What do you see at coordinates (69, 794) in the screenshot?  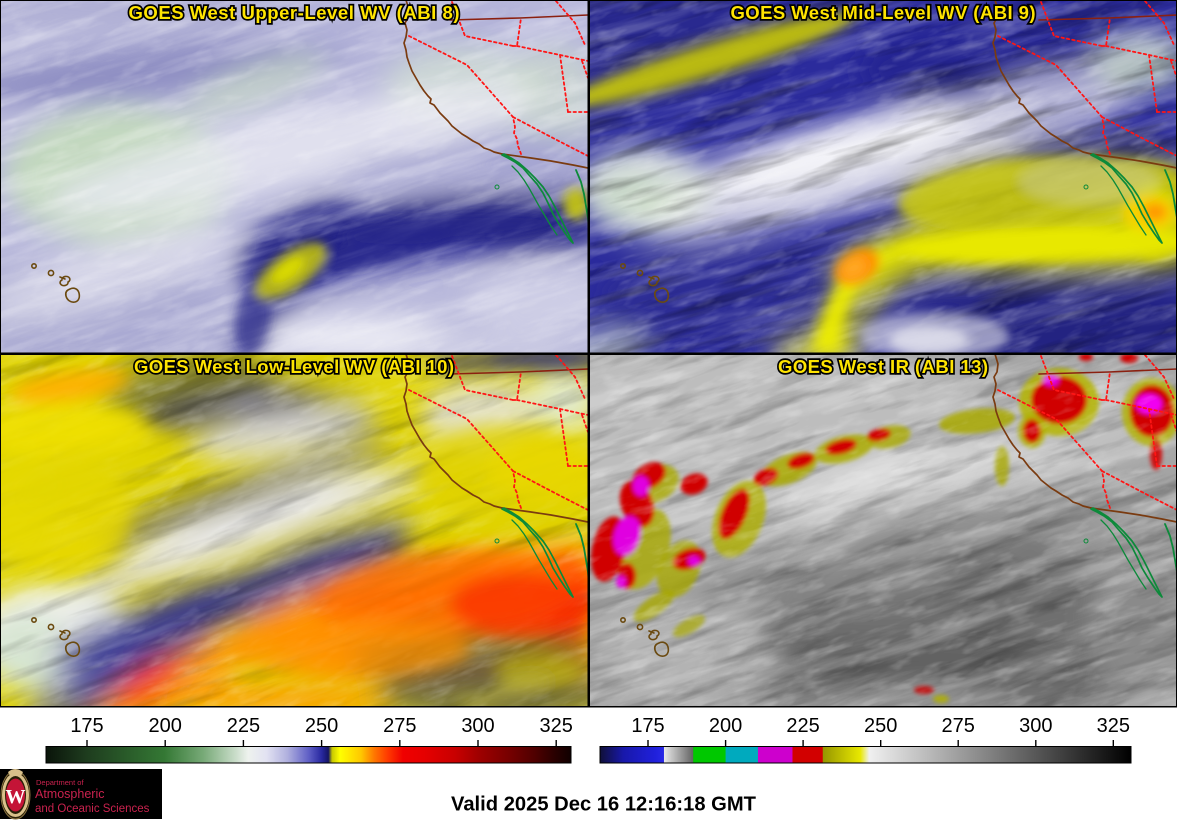 I see `svg-text: Atmospheric` at bounding box center [69, 794].